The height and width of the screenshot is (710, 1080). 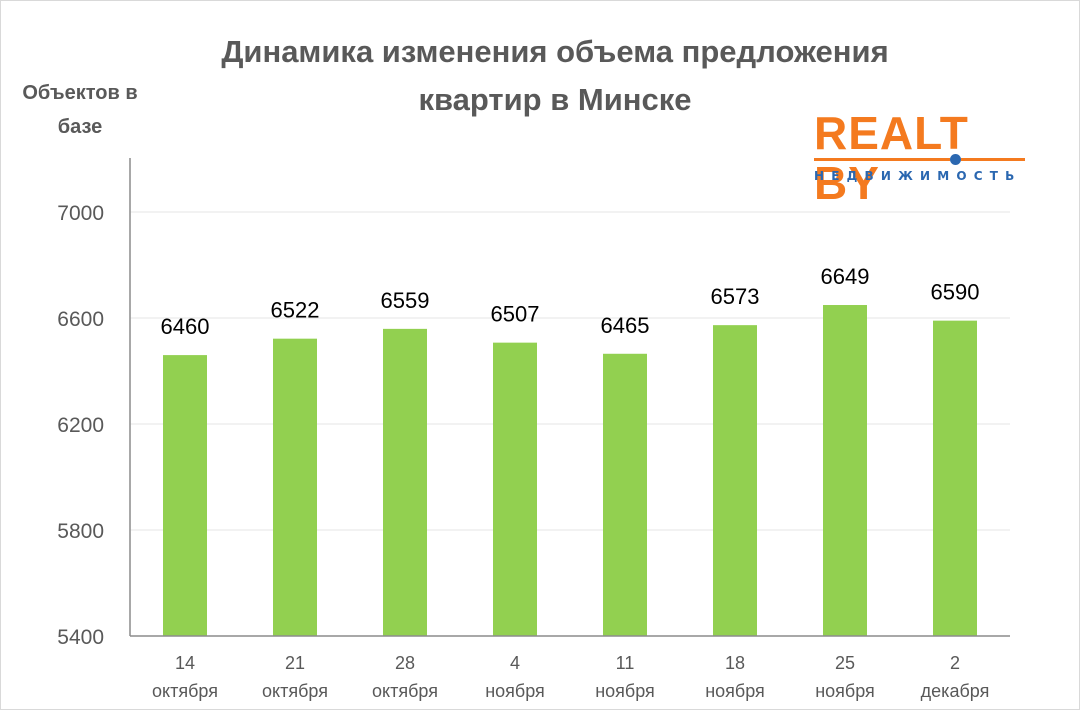 What do you see at coordinates (80, 319) in the screenshot?
I see `y-tick-label: 6600` at bounding box center [80, 319].